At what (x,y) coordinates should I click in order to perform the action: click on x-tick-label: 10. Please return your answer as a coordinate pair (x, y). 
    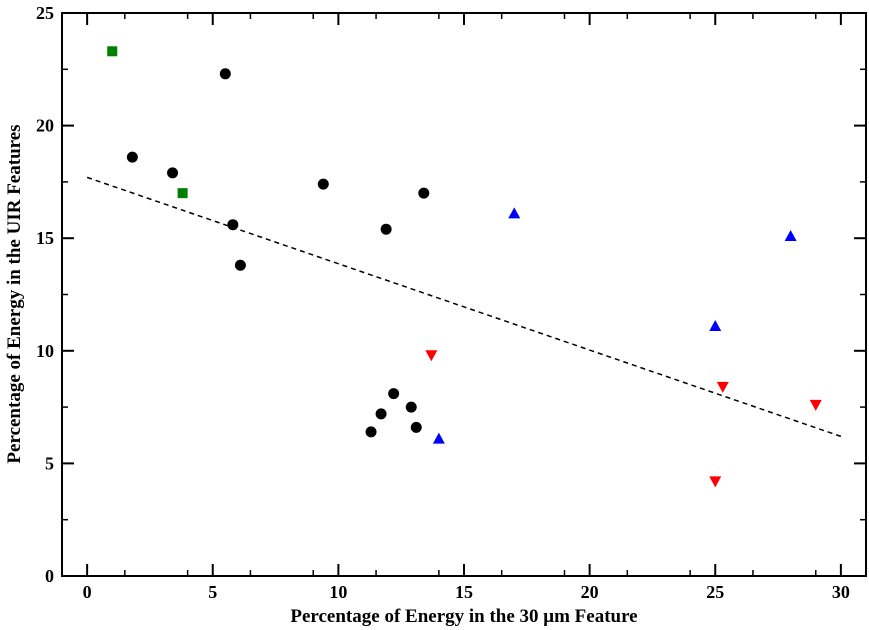
    Looking at the image, I should click on (338, 592).